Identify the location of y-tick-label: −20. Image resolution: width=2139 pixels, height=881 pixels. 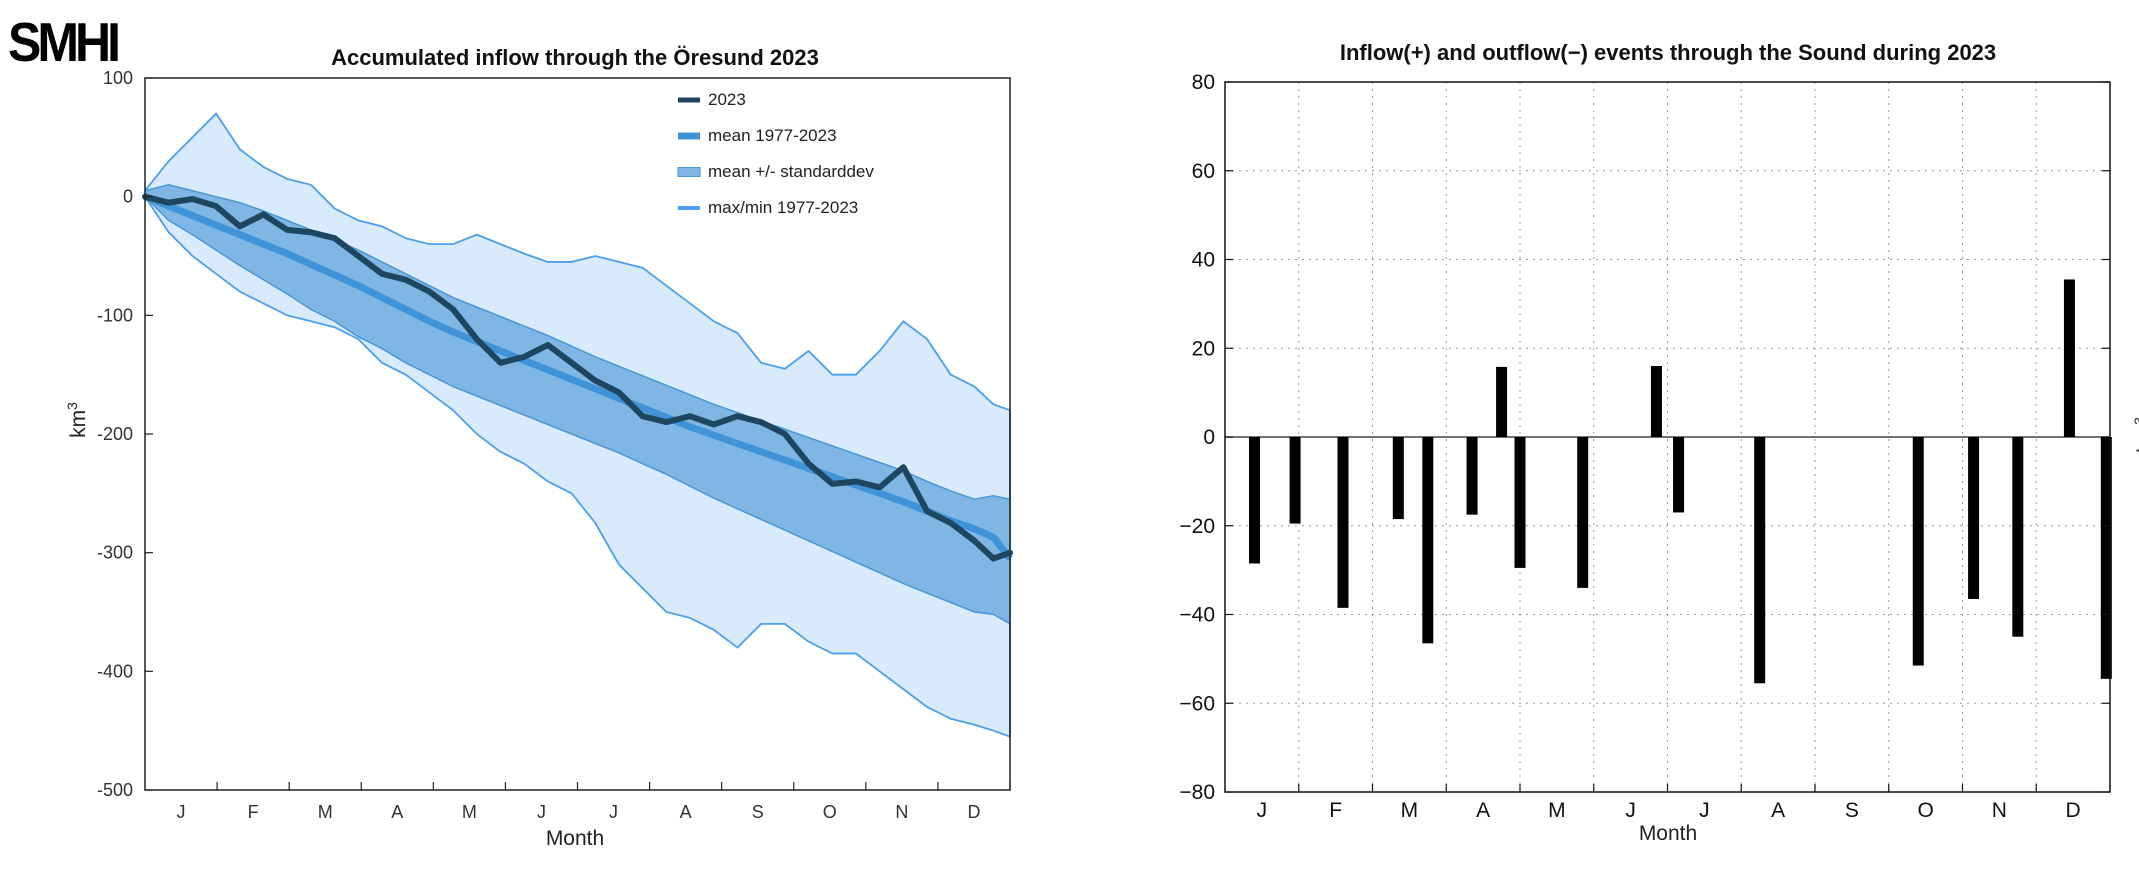
(1197, 526).